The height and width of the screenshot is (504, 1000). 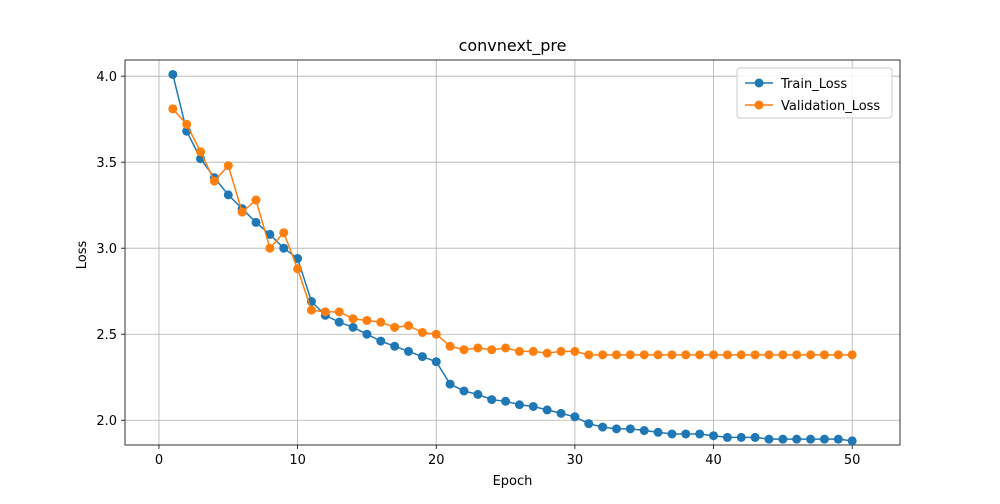 I want to click on x-tick-label: 30, so click(x=575, y=460).